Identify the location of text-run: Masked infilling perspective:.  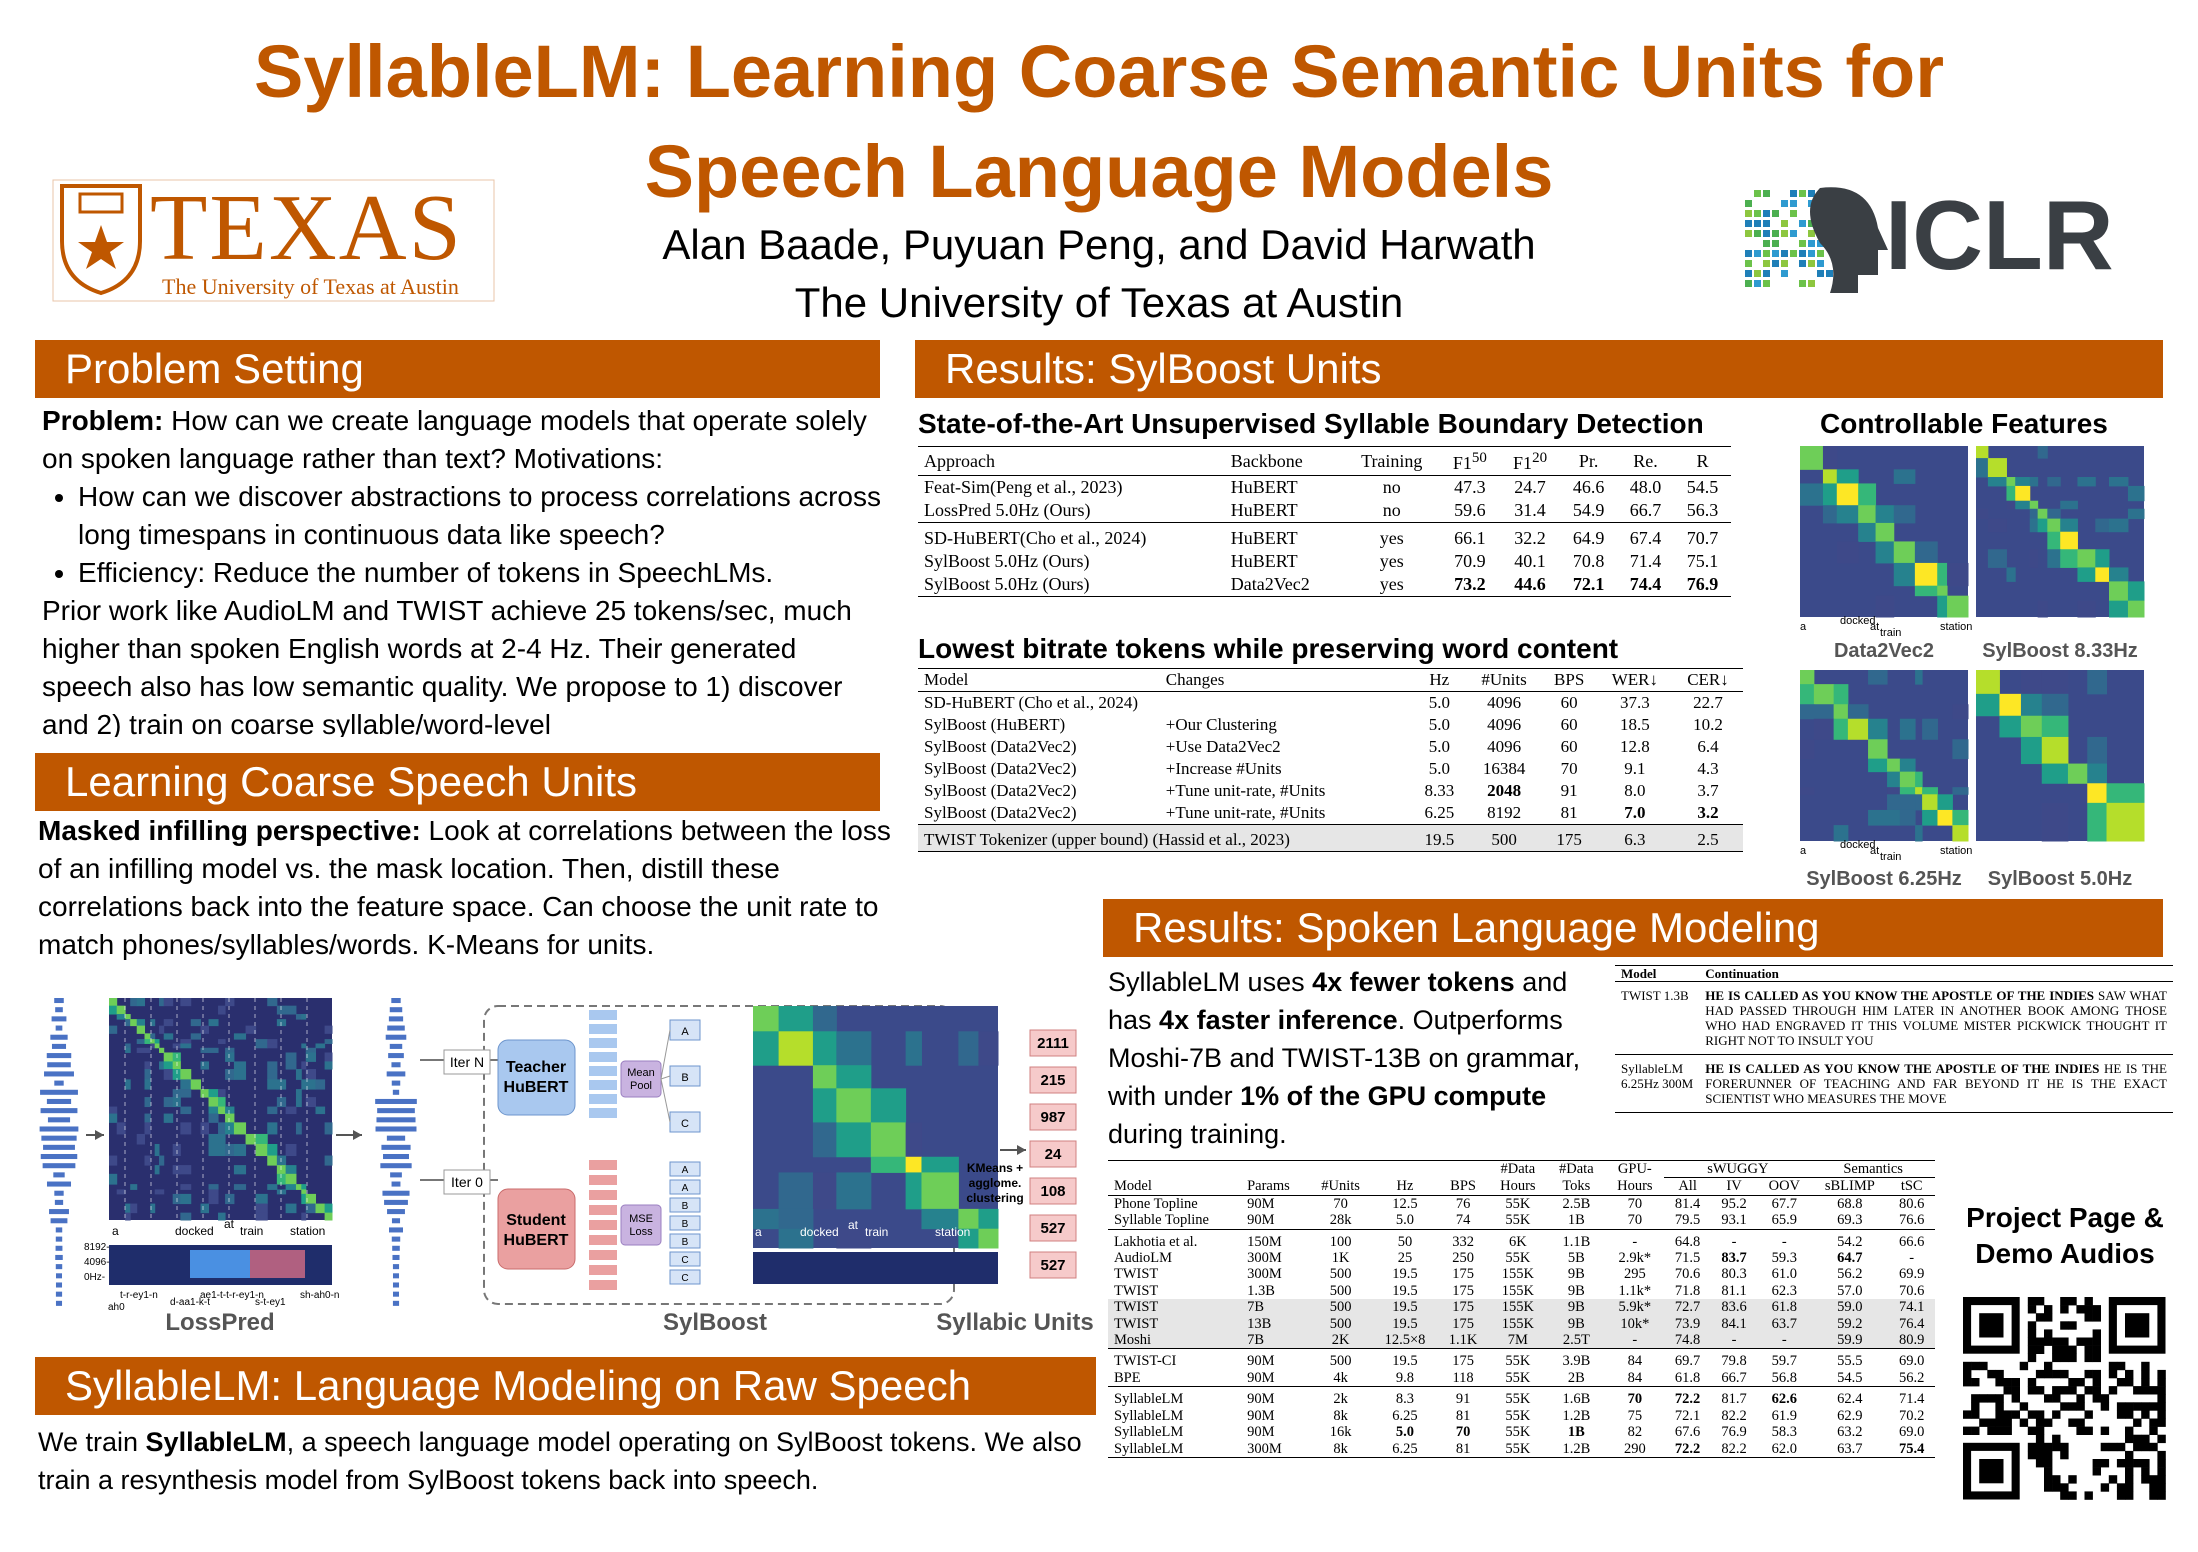
(229, 830).